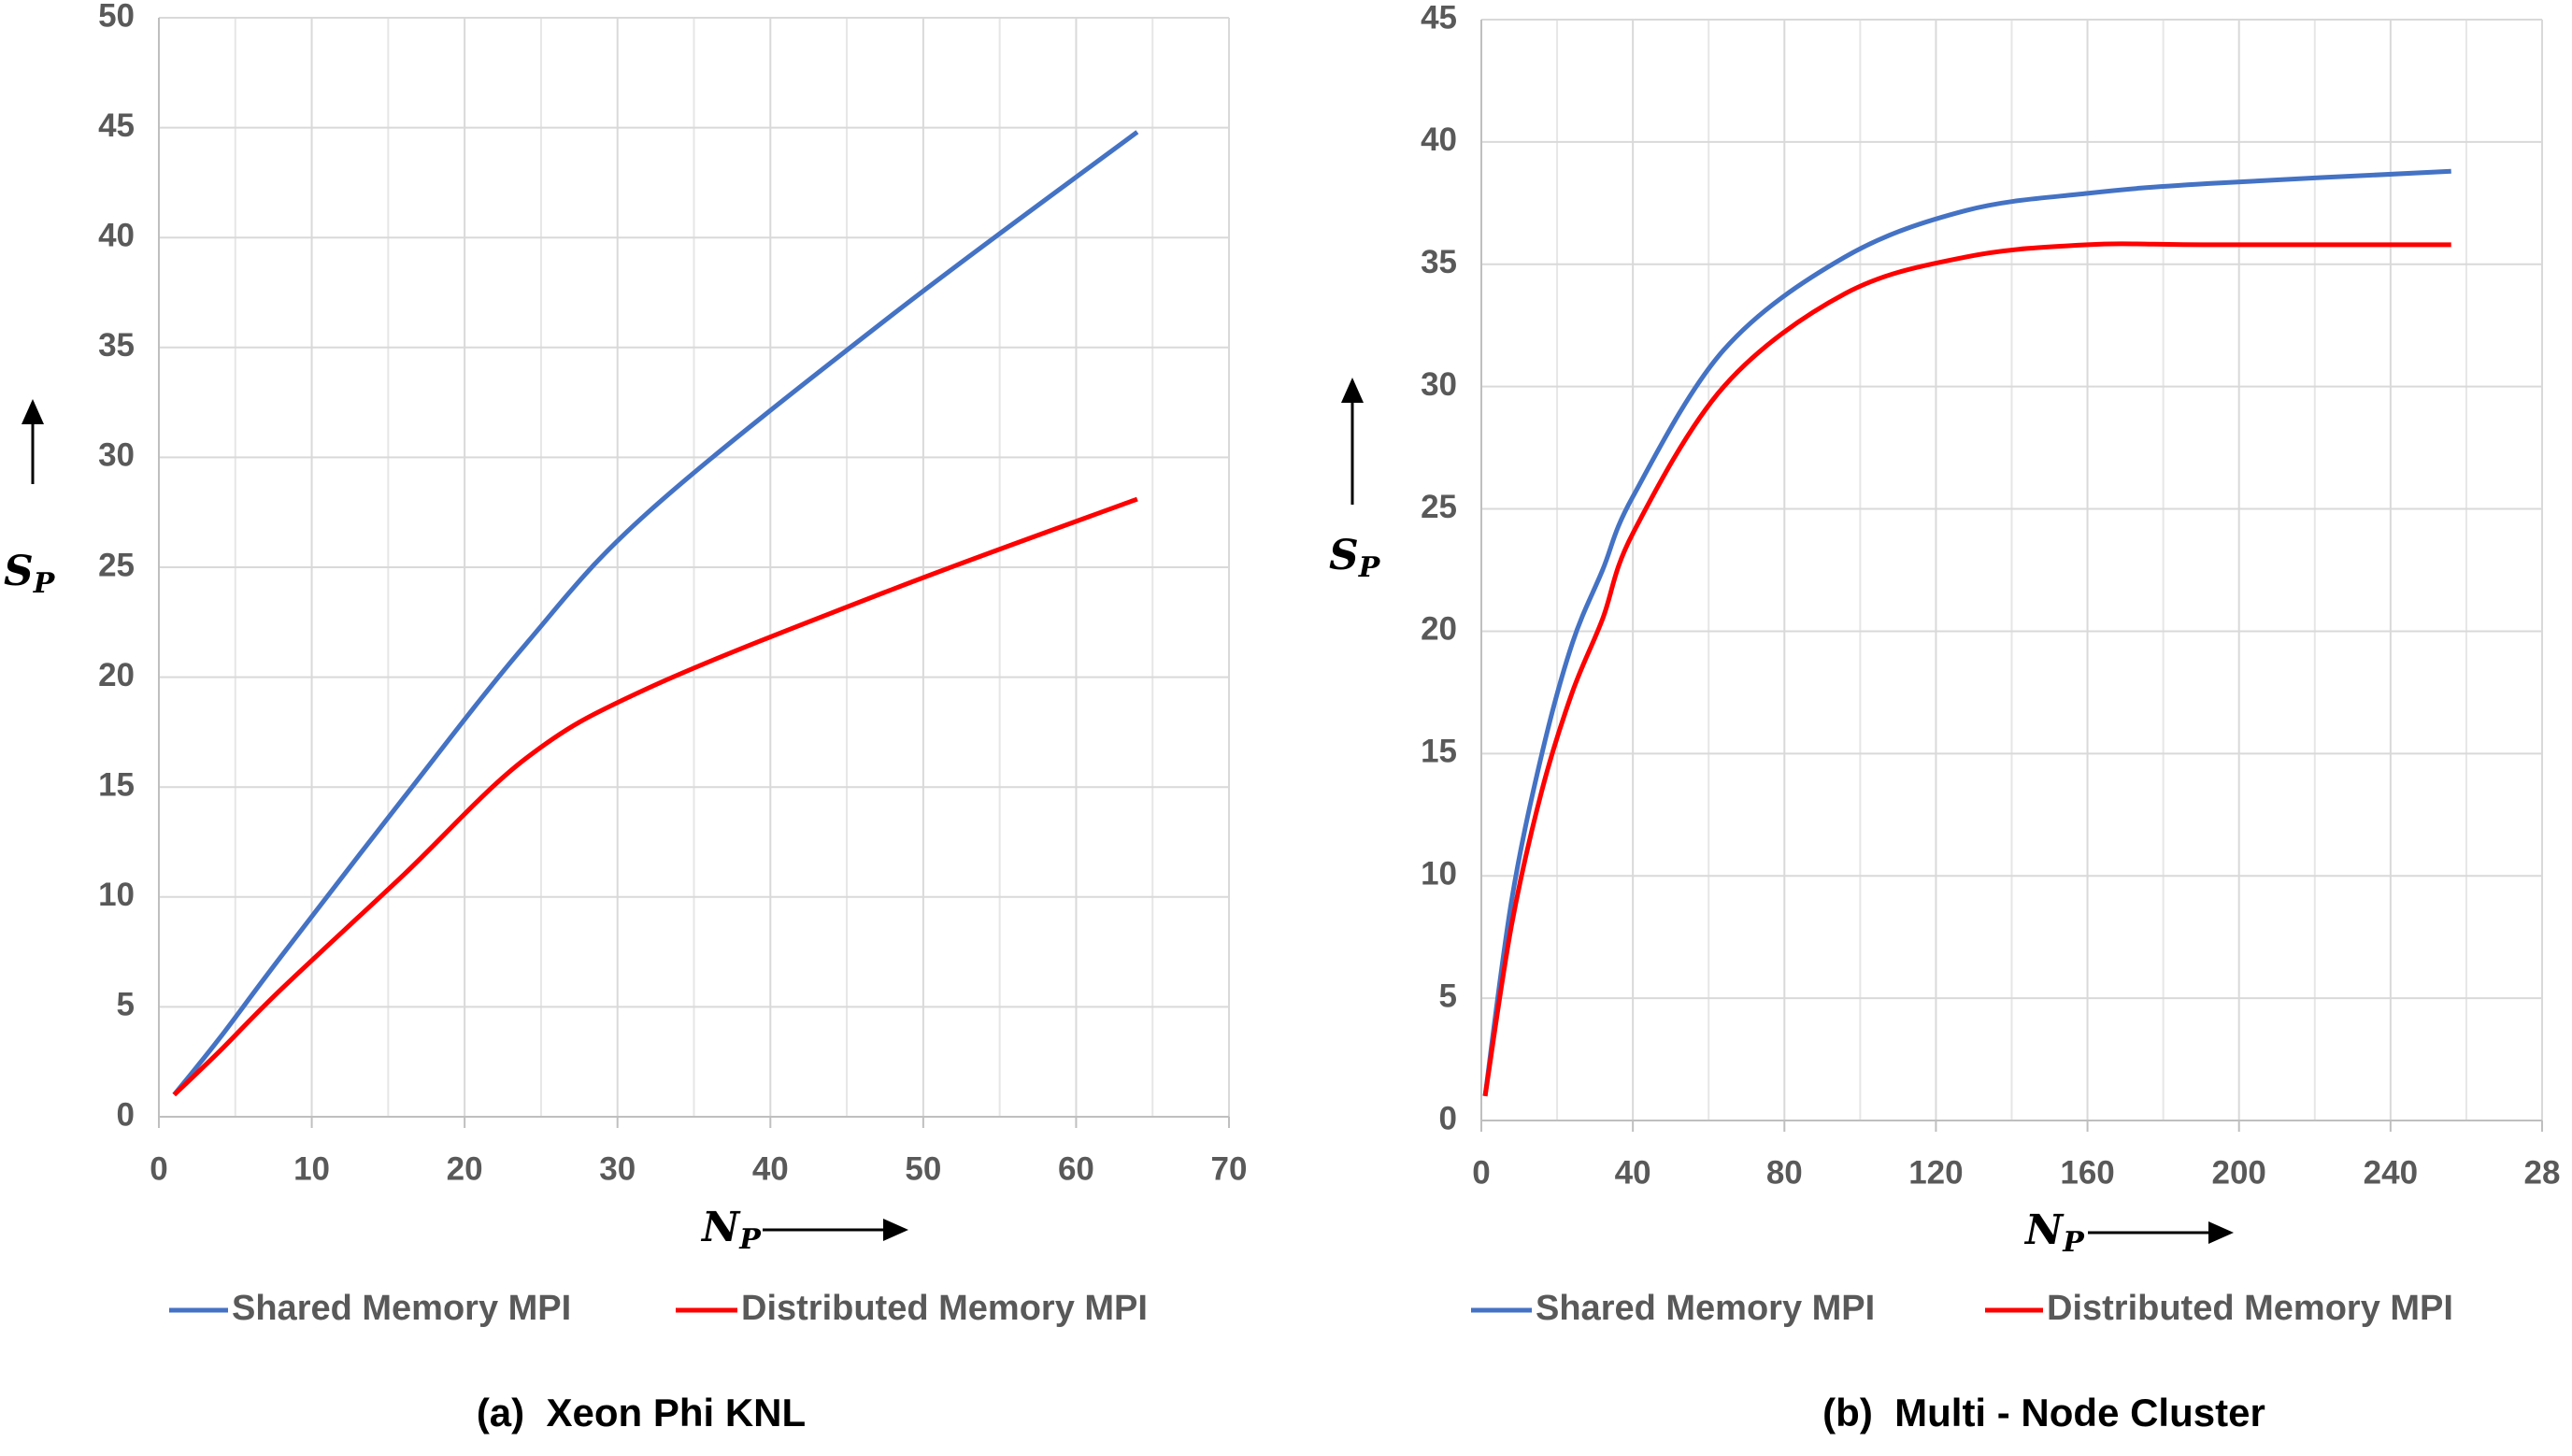 Image resolution: width=2572 pixels, height=1456 pixels. Describe the element at coordinates (1936, 1172) in the screenshot. I see `x-tick-label: 120` at that location.